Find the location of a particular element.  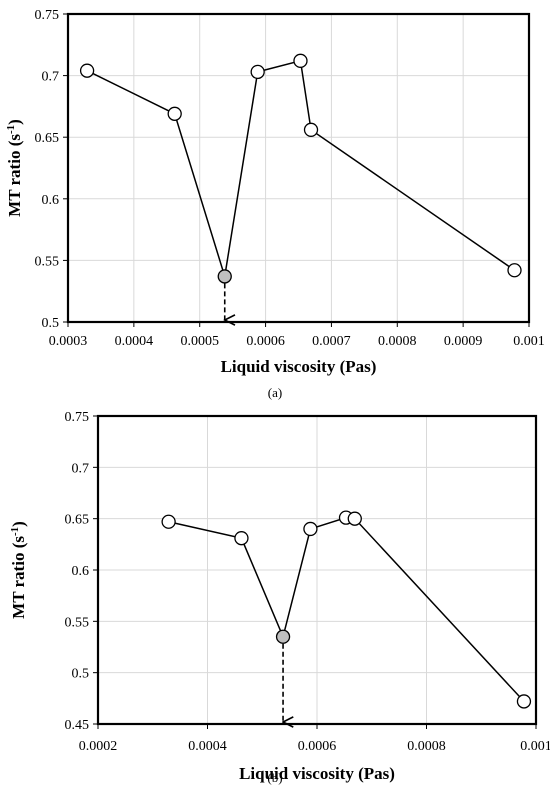

panel-caption: (a) is located at coordinates (275, 392).